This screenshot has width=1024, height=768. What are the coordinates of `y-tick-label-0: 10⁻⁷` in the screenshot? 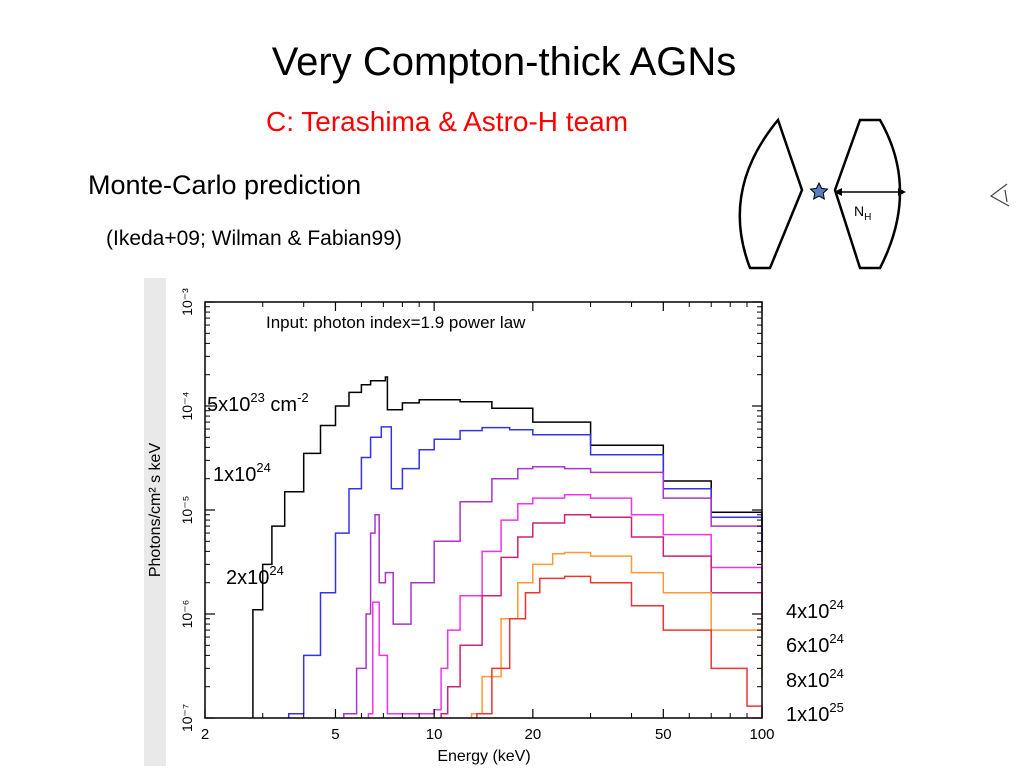 It's located at (187, 718).